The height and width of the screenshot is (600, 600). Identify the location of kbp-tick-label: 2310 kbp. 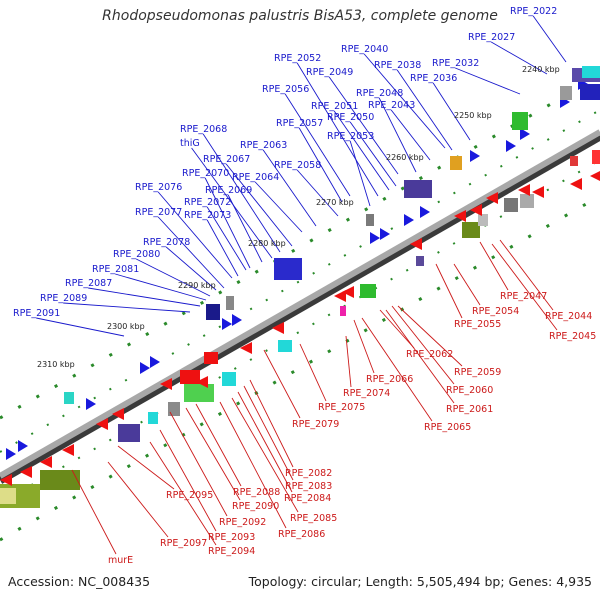
(56, 364).